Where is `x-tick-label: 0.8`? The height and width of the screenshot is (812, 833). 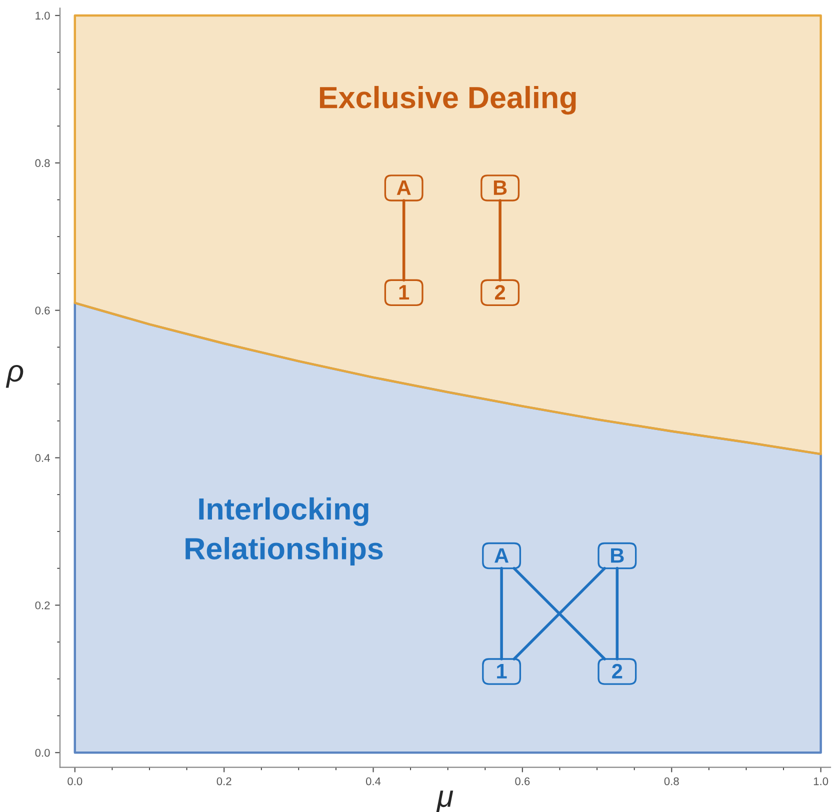 x-tick-label: 0.8 is located at coordinates (671, 781).